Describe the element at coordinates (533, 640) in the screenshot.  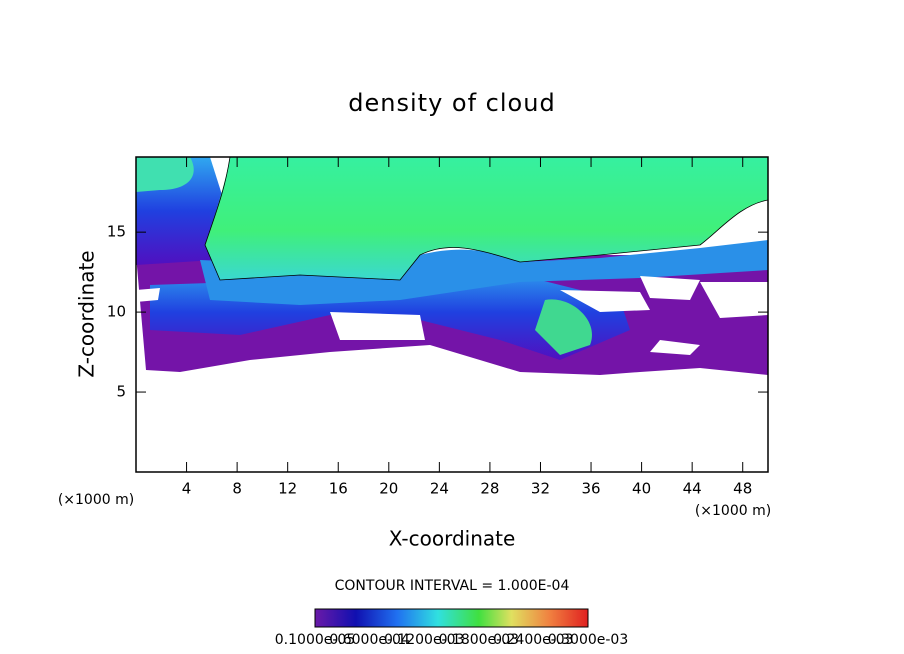
I see `colorbar-label: 0.2400e-03` at that location.